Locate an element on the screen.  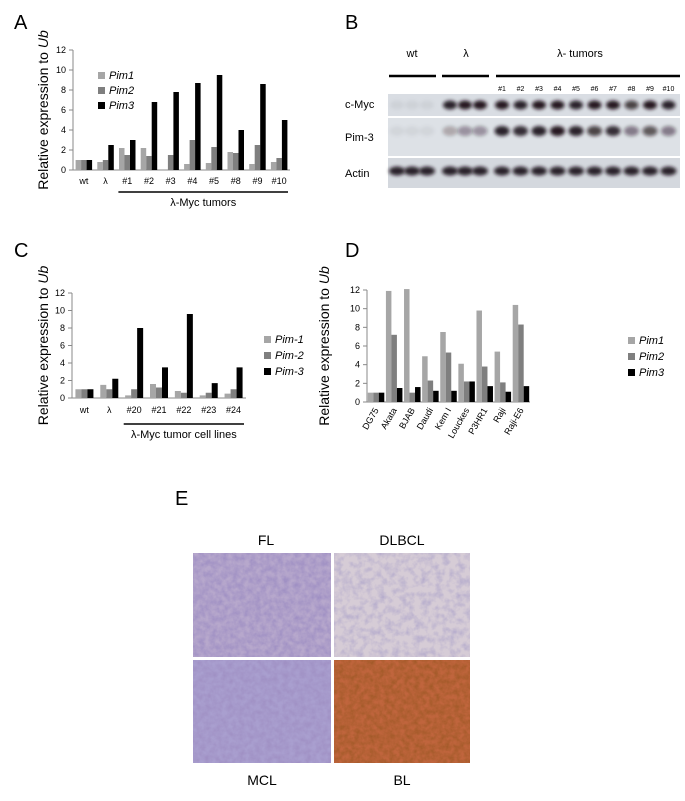
x-tick-label: #5 is located at coordinates (214, 181).